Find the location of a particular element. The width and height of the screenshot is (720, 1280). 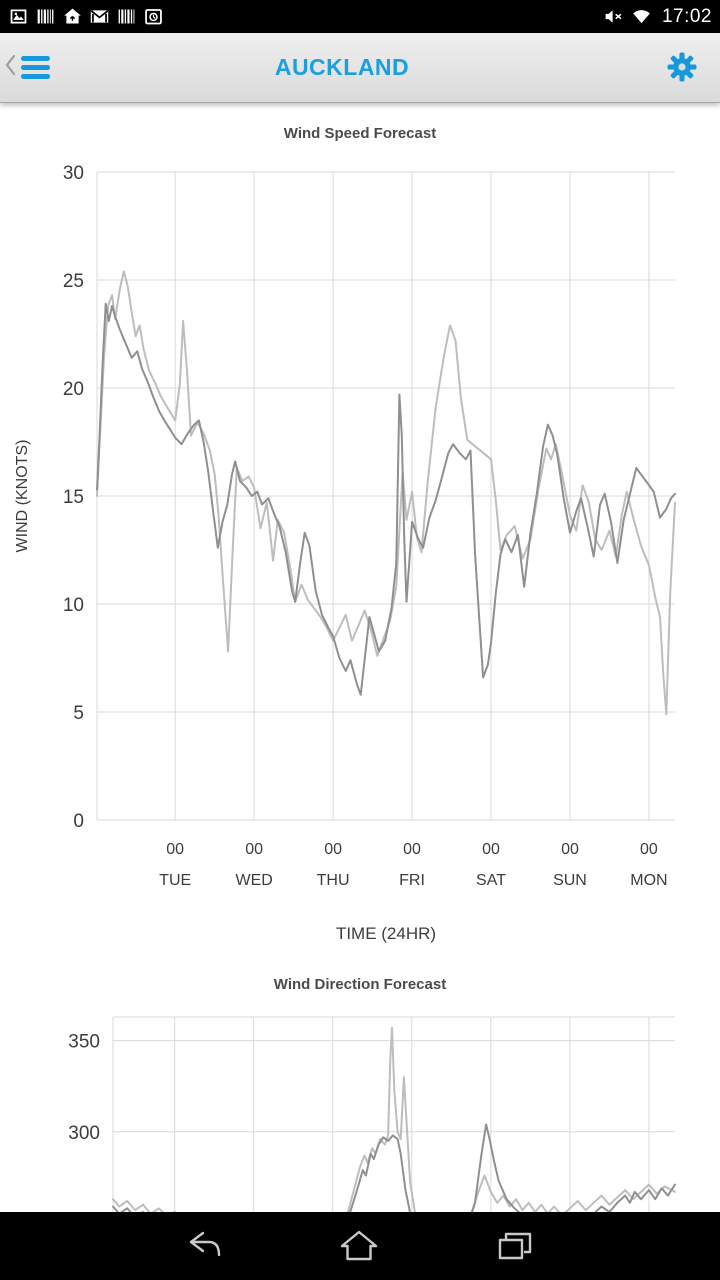

y-tick-label: 5 is located at coordinates (78, 713).